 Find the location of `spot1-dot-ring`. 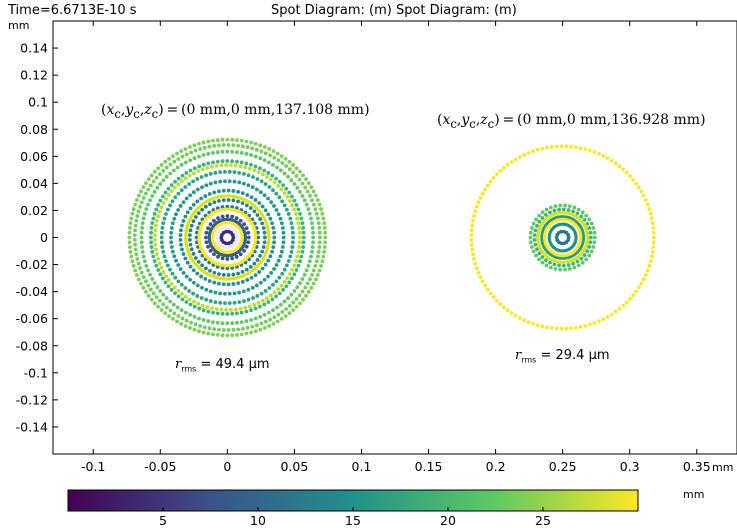

spot1-dot-ring is located at coordinates (227, 237).